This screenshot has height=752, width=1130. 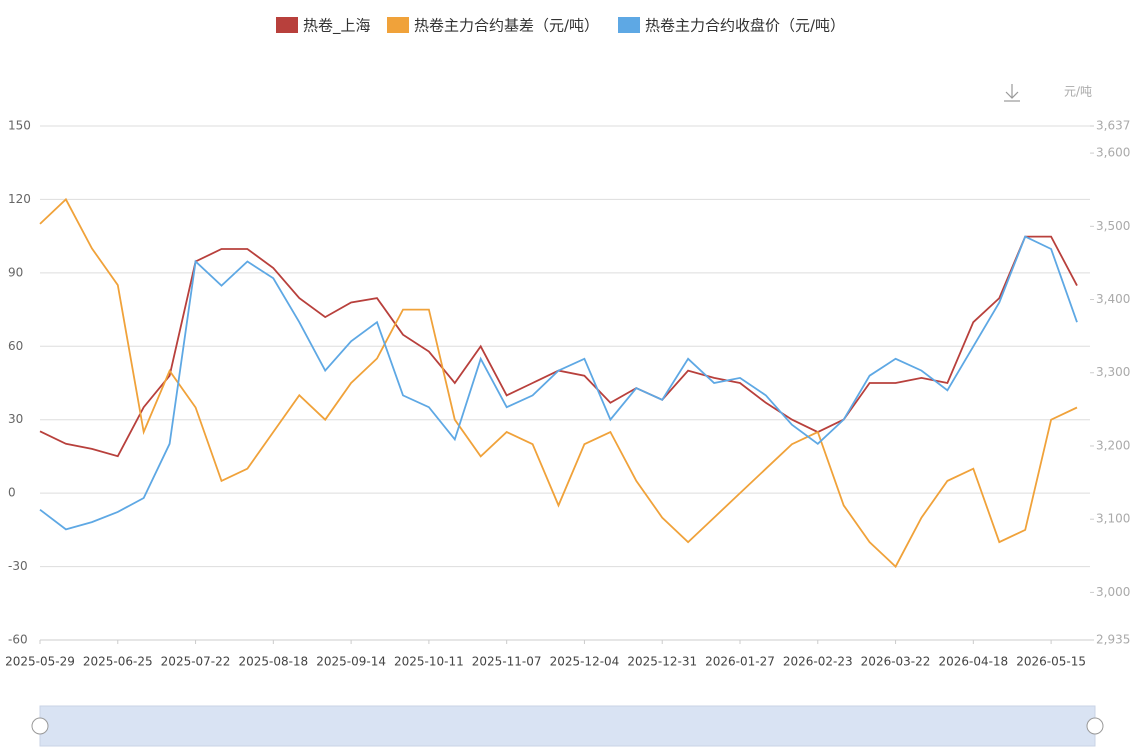 I want to click on download-icon, so click(x=1012, y=93).